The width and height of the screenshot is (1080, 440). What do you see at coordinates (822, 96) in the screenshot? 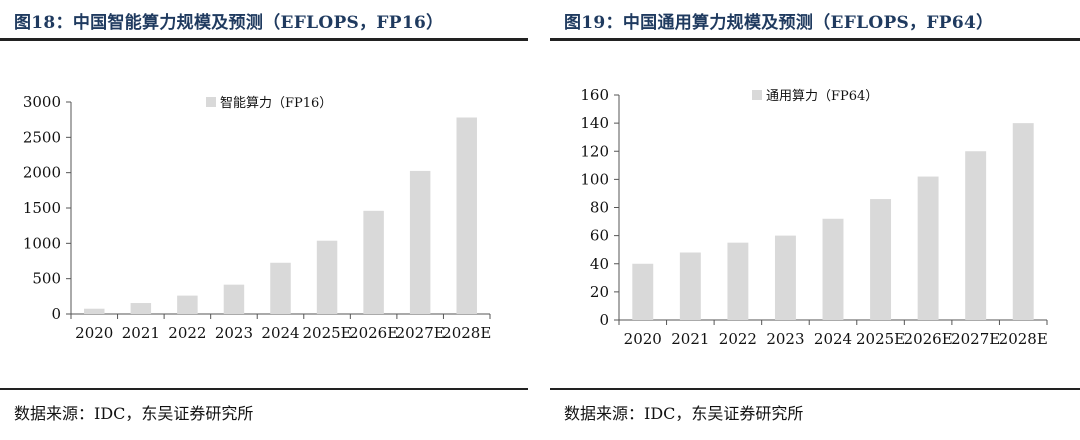
I see `legend-label: 通用算力（FP64）` at bounding box center [822, 96].